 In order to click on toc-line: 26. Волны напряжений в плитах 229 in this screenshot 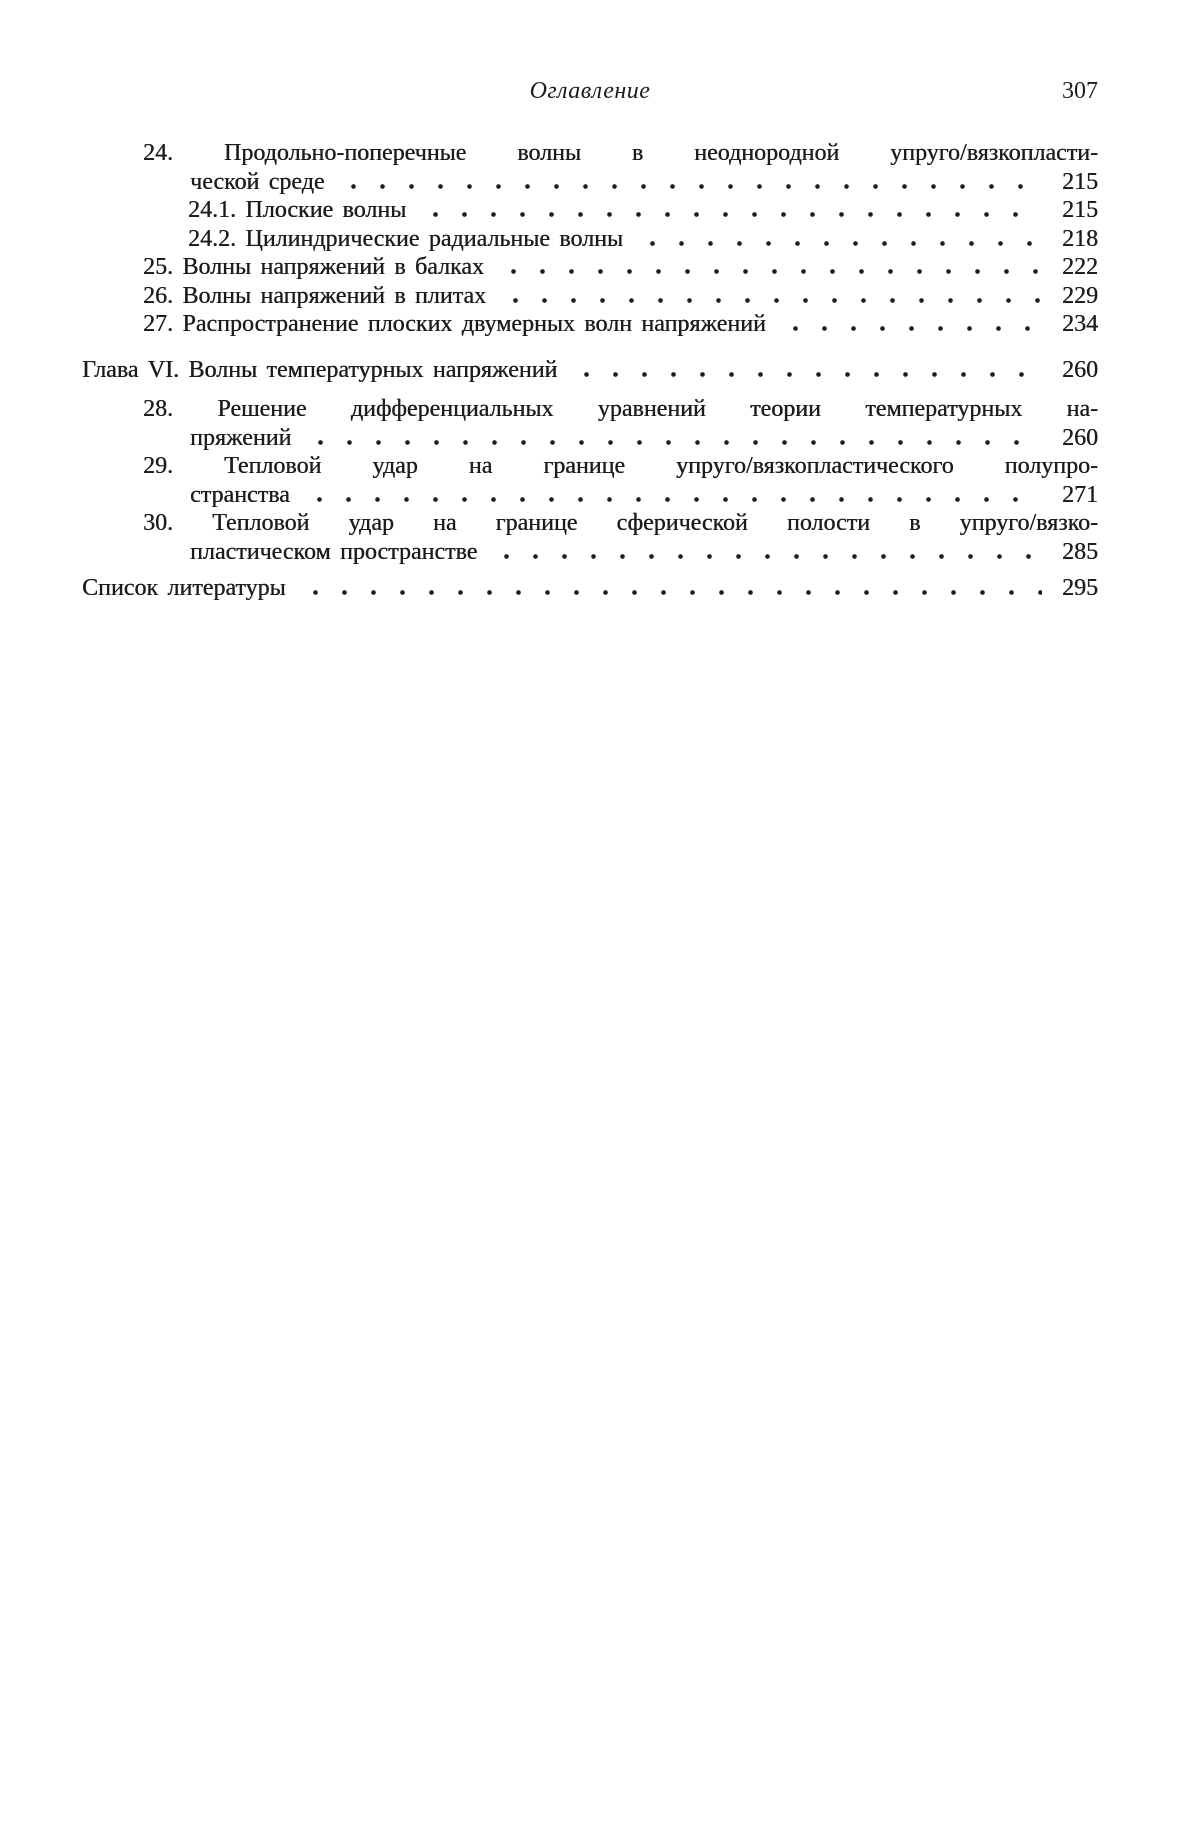, I will do `click(590, 296)`.